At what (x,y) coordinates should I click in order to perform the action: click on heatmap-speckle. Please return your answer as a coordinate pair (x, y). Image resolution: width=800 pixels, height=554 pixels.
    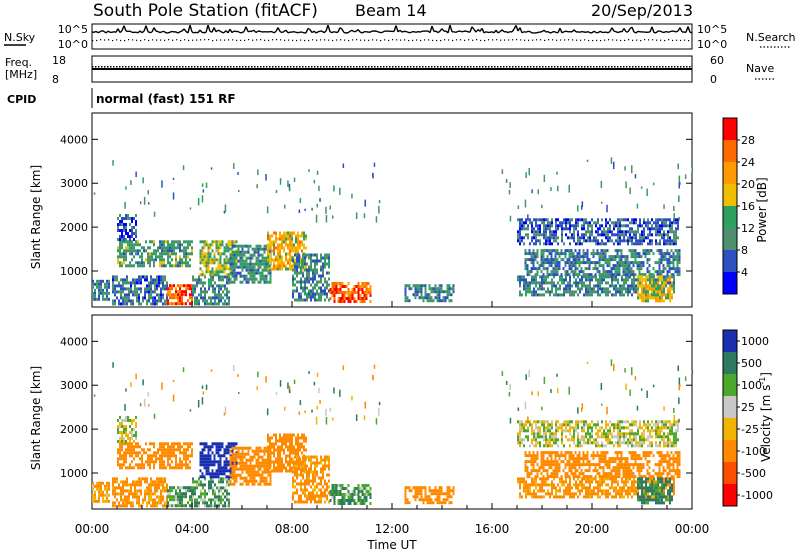
    Looking at the image, I should click on (379, 209).